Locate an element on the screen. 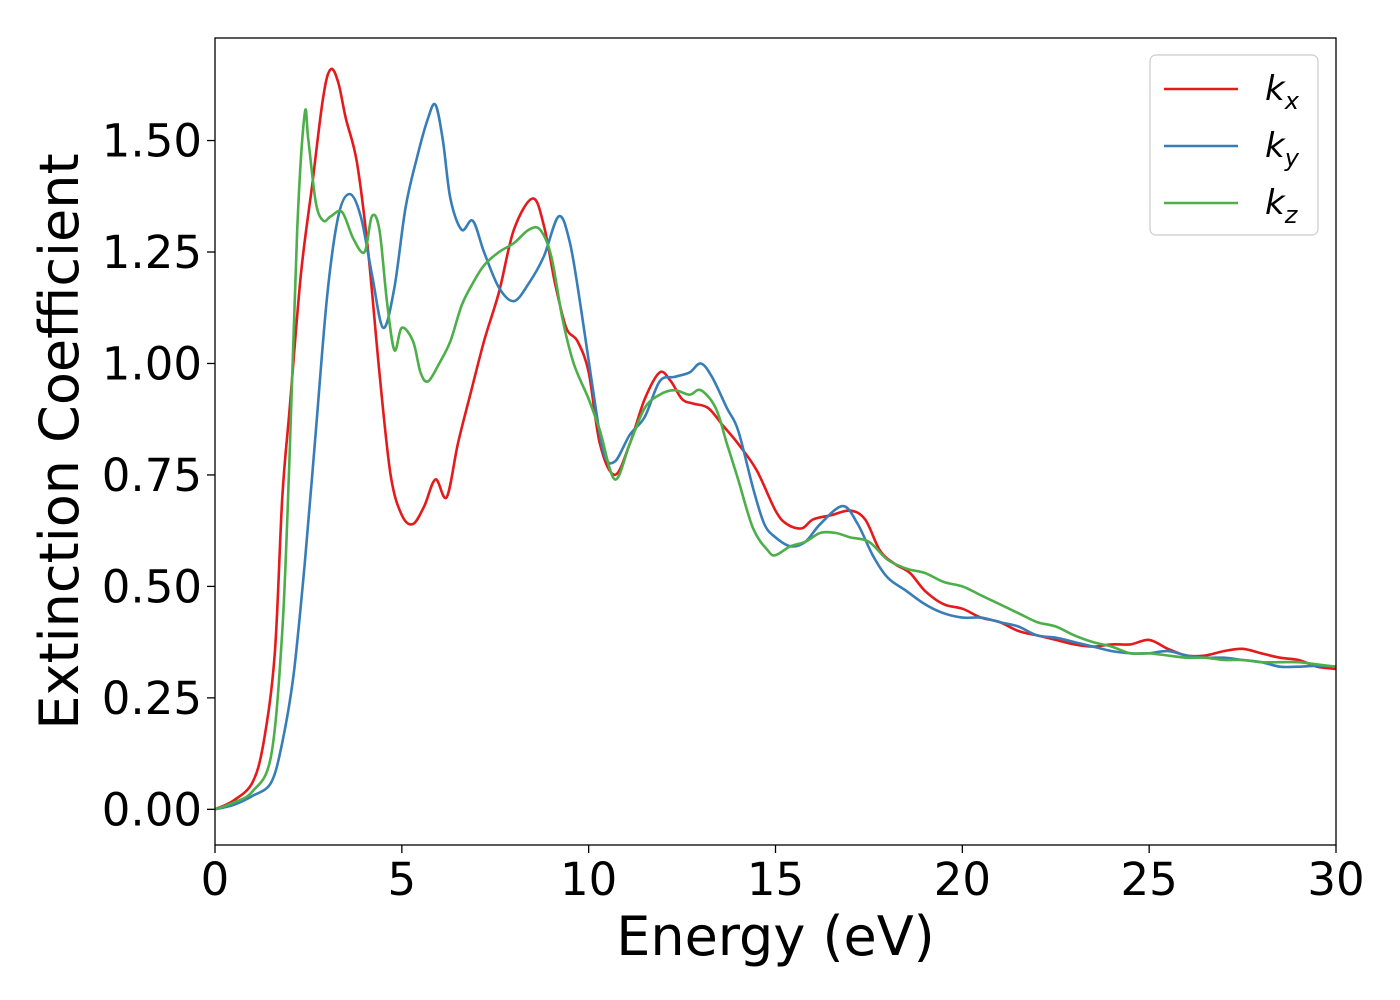  legend-label-z: kz is located at coordinates (1282, 206).